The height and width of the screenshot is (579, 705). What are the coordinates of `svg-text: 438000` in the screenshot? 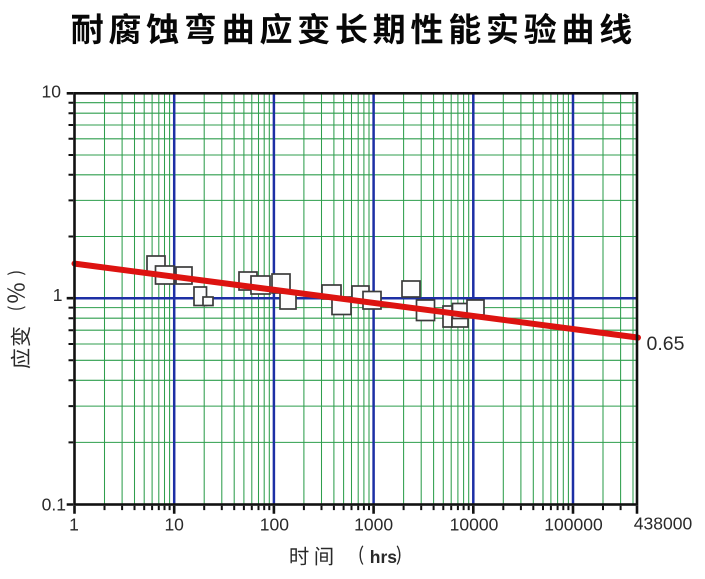 It's located at (663, 524).